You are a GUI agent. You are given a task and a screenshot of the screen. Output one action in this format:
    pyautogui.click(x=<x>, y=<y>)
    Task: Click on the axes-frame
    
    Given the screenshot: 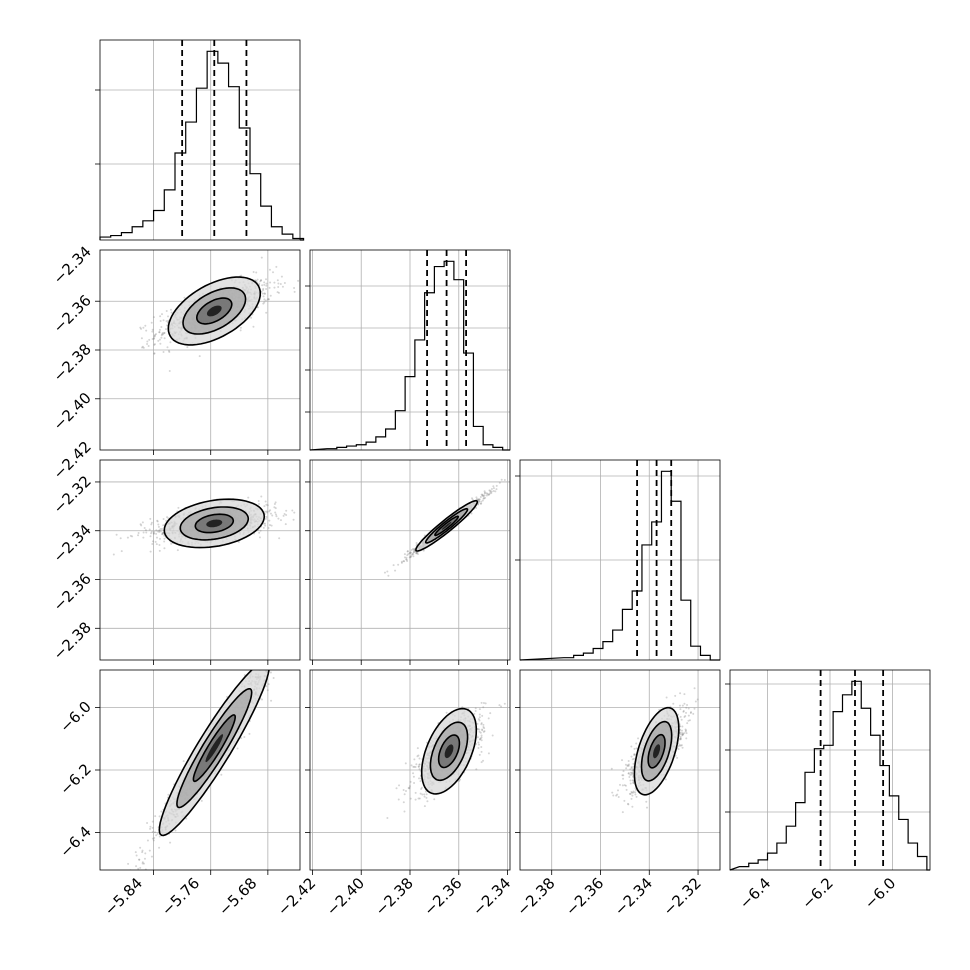 What is the action you would take?
    pyautogui.click(x=200, y=560)
    